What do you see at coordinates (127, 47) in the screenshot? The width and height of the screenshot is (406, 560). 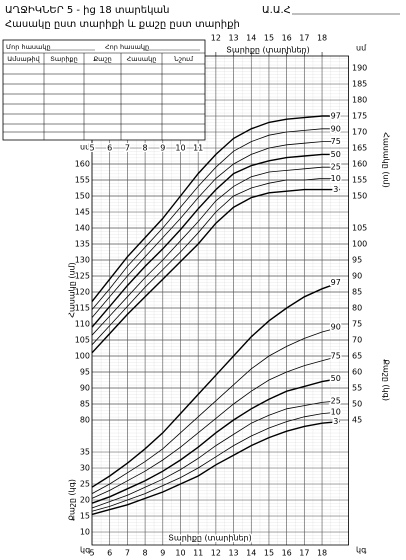 I see `father-height-label: Հոր հասակը` at bounding box center [127, 47].